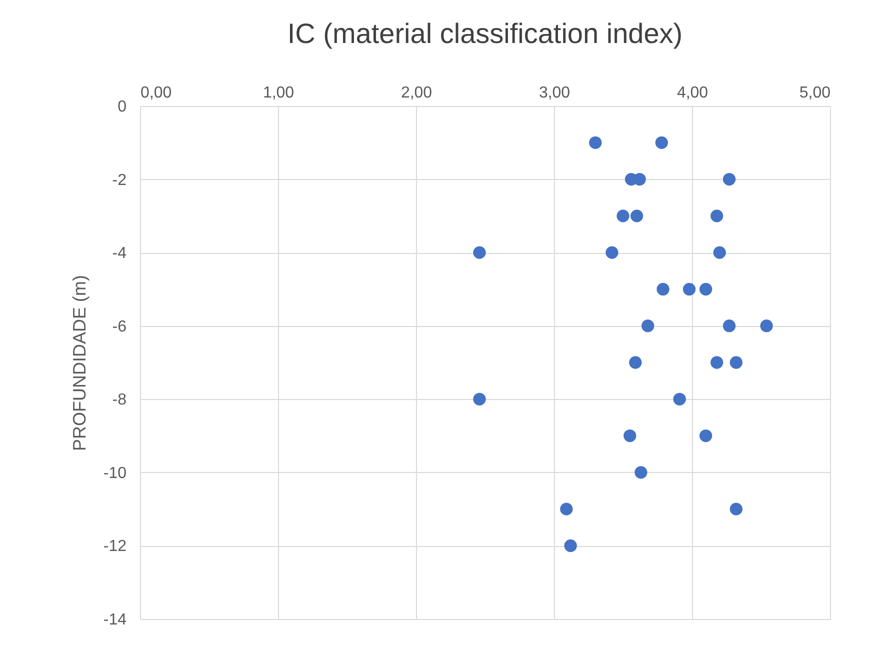 The width and height of the screenshot is (873, 646). Describe the element at coordinates (115, 547) in the screenshot. I see `y-tick-label: -12` at that location.